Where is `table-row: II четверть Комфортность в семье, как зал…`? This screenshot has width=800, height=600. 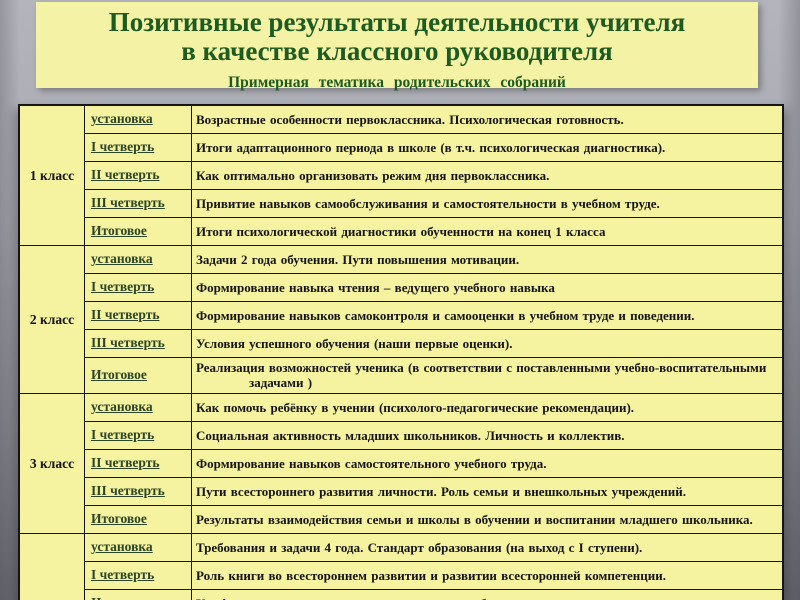 table-row: II четверть Комфортность в семье, как зал… is located at coordinates (401, 594).